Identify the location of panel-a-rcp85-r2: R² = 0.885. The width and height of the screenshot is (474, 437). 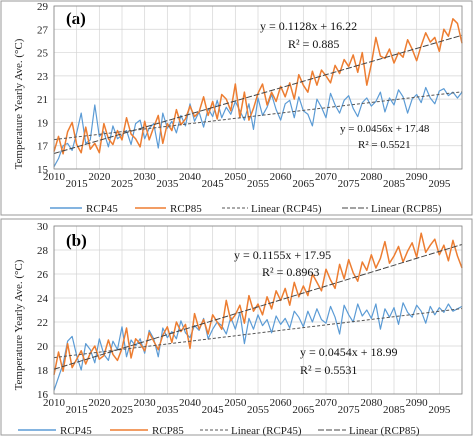
(313, 44).